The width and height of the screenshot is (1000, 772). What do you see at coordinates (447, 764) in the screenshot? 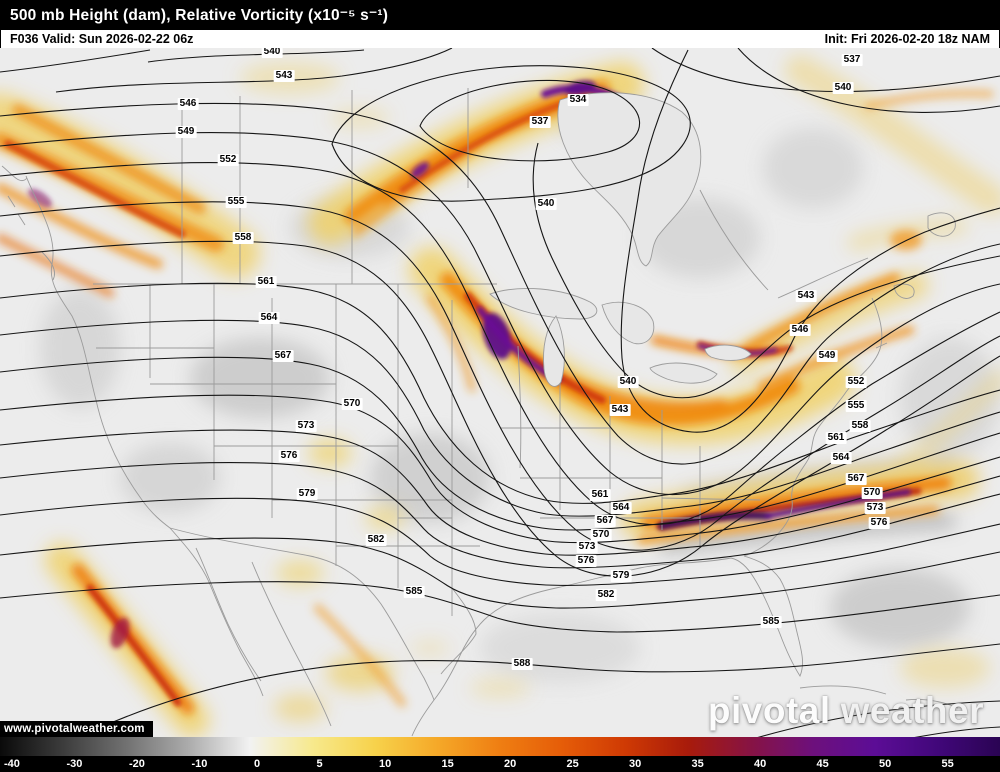
I see `colorbar-tick: 15` at bounding box center [447, 764].